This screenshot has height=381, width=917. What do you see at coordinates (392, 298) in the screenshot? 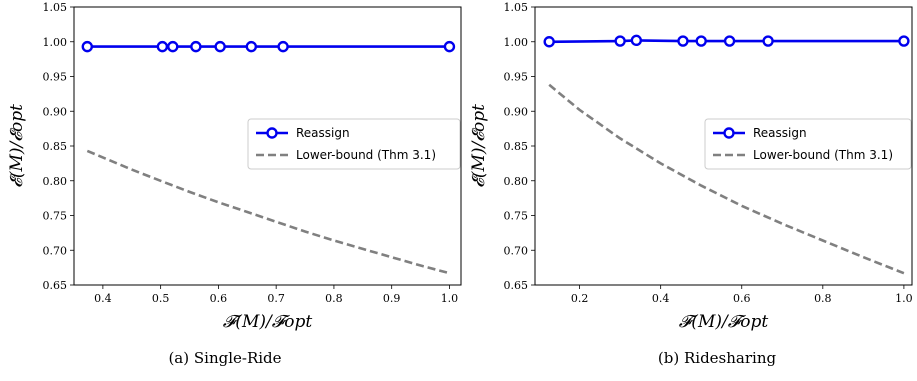
I see `x-tick-label: 0.9` at bounding box center [392, 298].